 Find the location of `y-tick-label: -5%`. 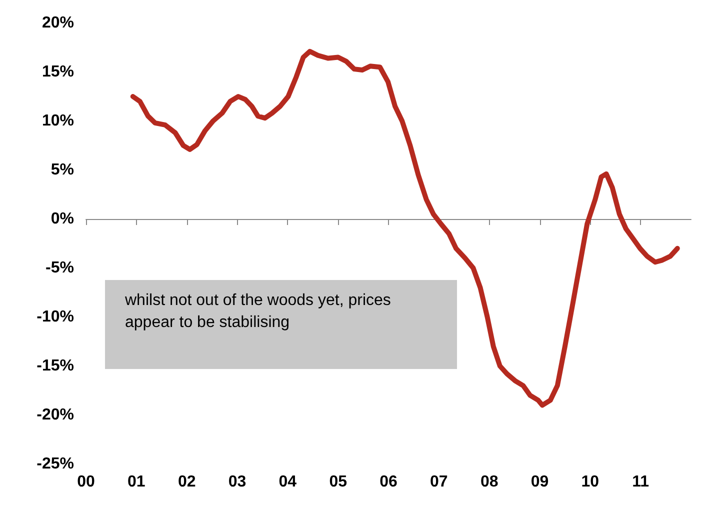

y-tick-label: -5% is located at coordinates (60, 268).